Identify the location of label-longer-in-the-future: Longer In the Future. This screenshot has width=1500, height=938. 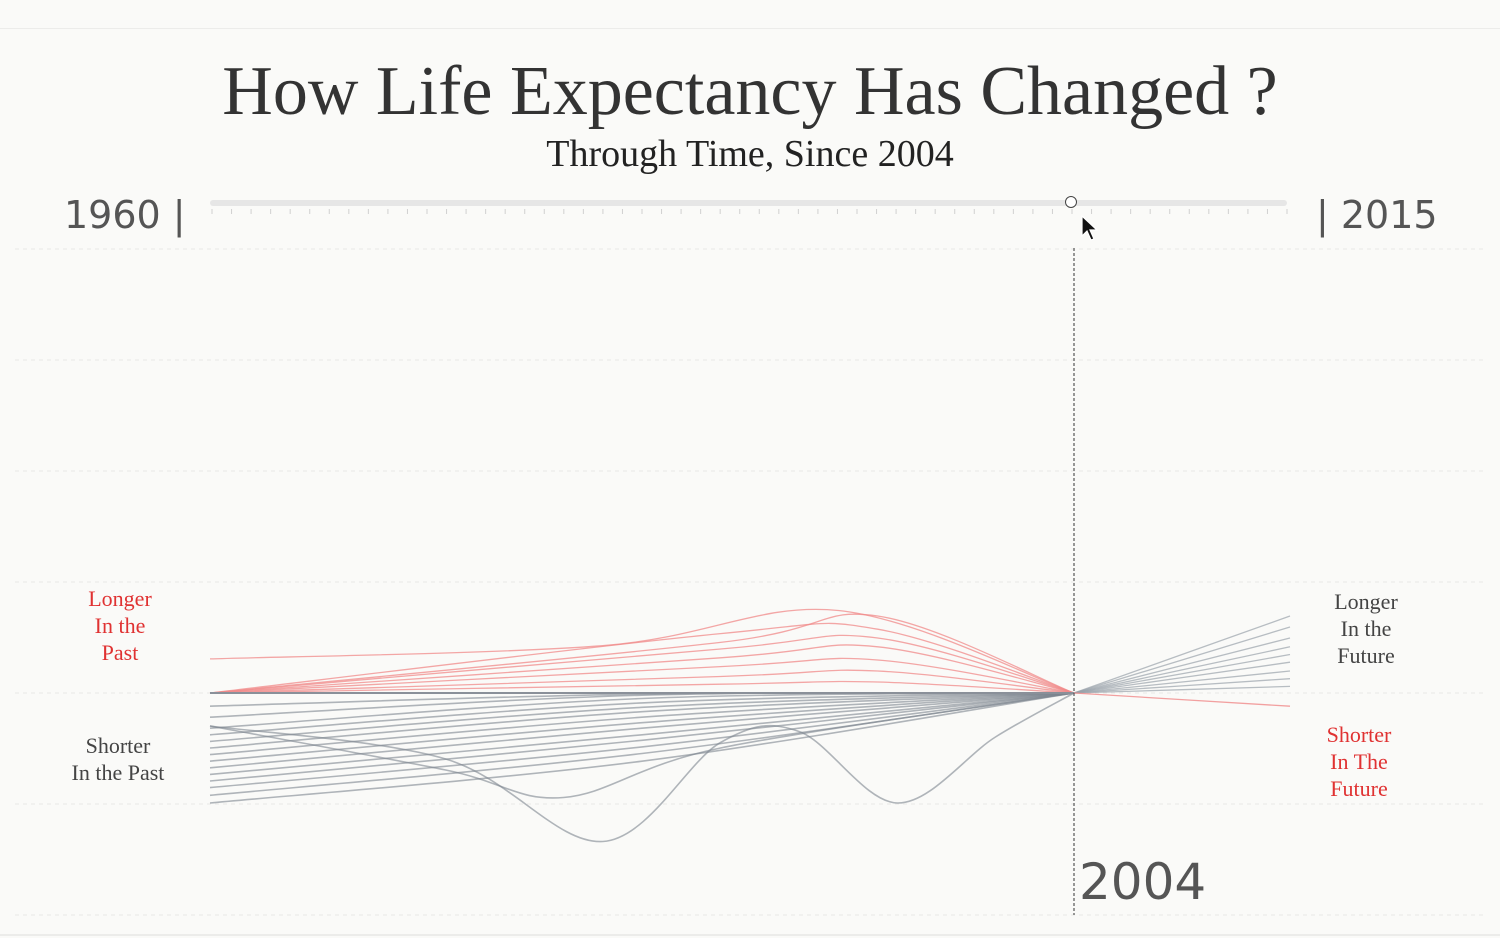
(1366, 628).